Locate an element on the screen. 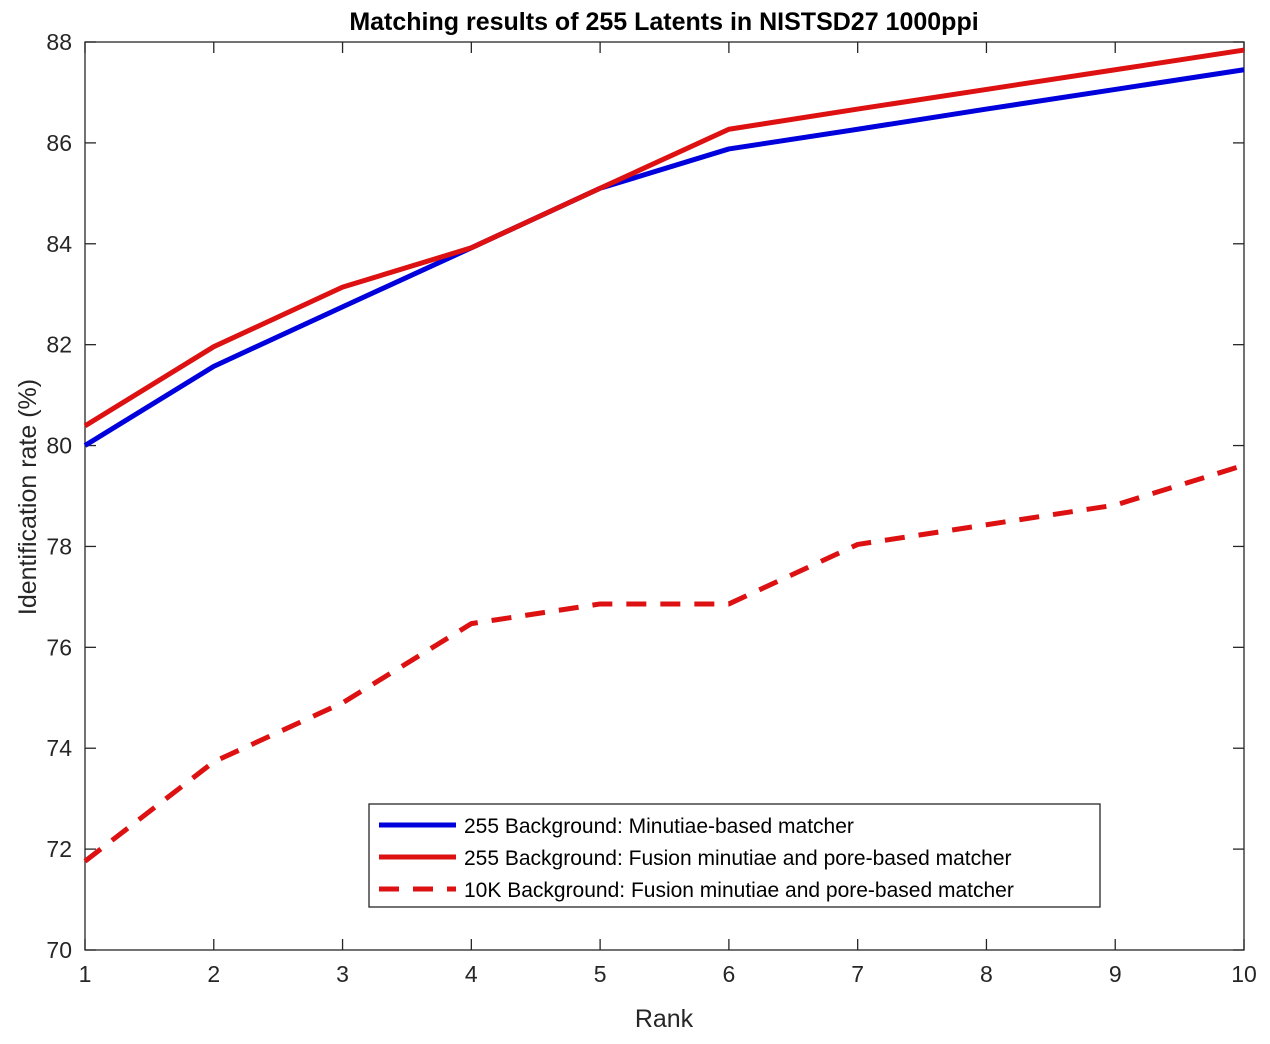  x-tick-label: 6 is located at coordinates (728, 974).